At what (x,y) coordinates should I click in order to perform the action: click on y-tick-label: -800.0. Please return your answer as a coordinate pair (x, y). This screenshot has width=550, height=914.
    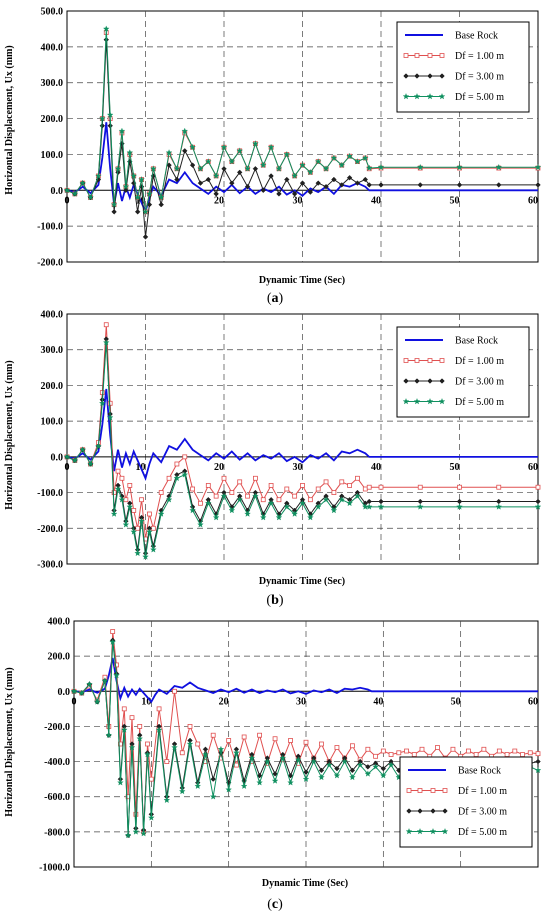
    Looking at the image, I should click on (57, 832).